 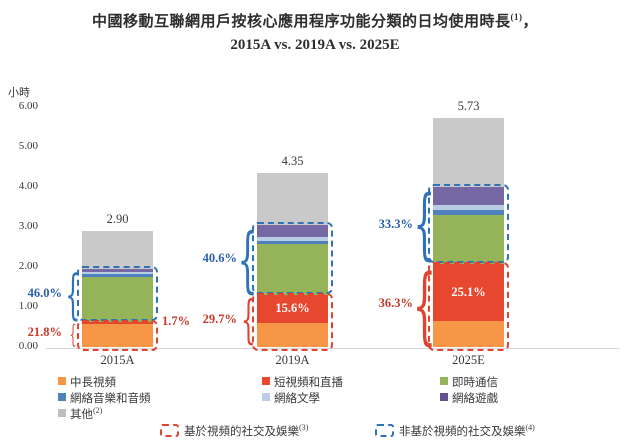 I want to click on y-axis-tick-label: 4.00, so click(x=28, y=186).